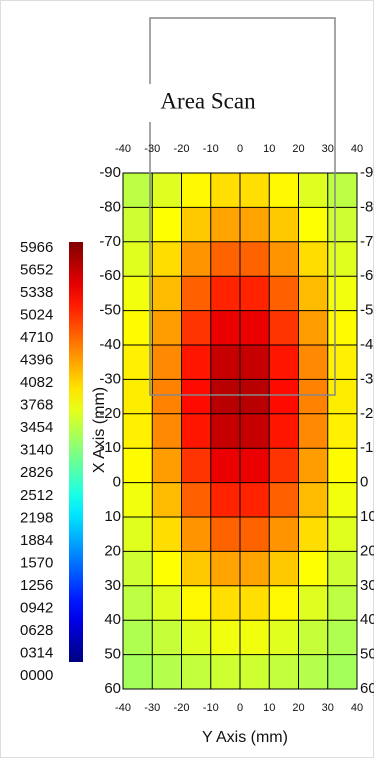 The image size is (374, 758). Describe the element at coordinates (269, 708) in the screenshot. I see `x-tick-label: 10` at that location.